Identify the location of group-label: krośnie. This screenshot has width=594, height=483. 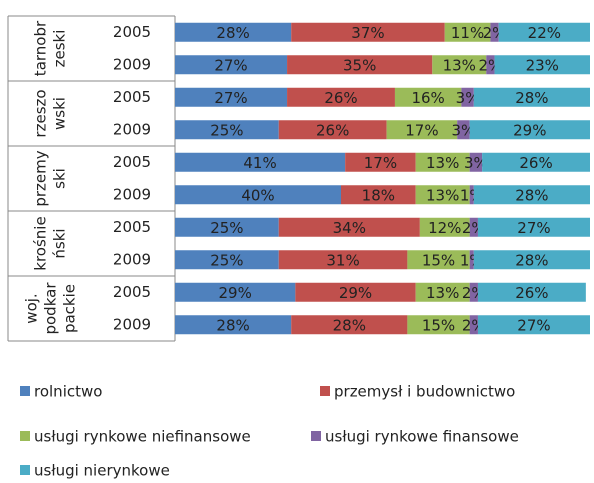
(41, 243).